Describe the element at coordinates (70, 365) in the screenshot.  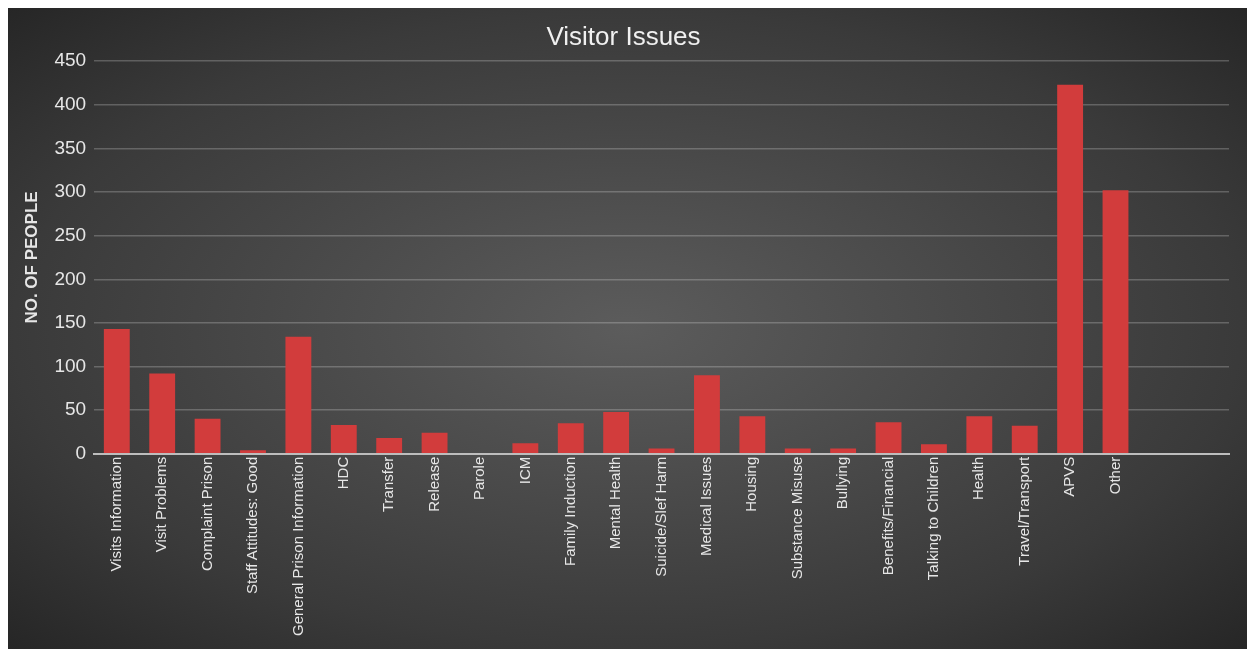
I see `y-tick-label: 100` at that location.